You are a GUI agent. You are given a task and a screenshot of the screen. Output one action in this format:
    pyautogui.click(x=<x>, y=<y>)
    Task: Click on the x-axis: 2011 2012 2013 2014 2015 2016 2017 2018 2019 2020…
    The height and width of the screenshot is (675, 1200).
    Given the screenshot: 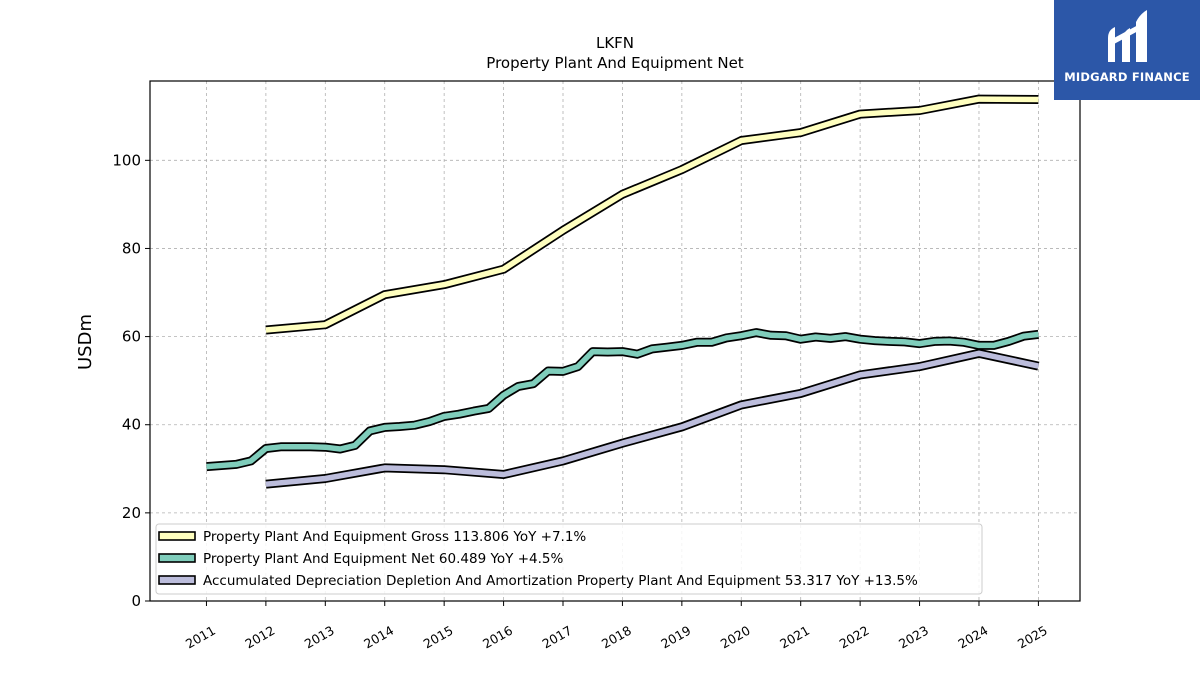 What is the action you would take?
    pyautogui.click(x=616, y=626)
    